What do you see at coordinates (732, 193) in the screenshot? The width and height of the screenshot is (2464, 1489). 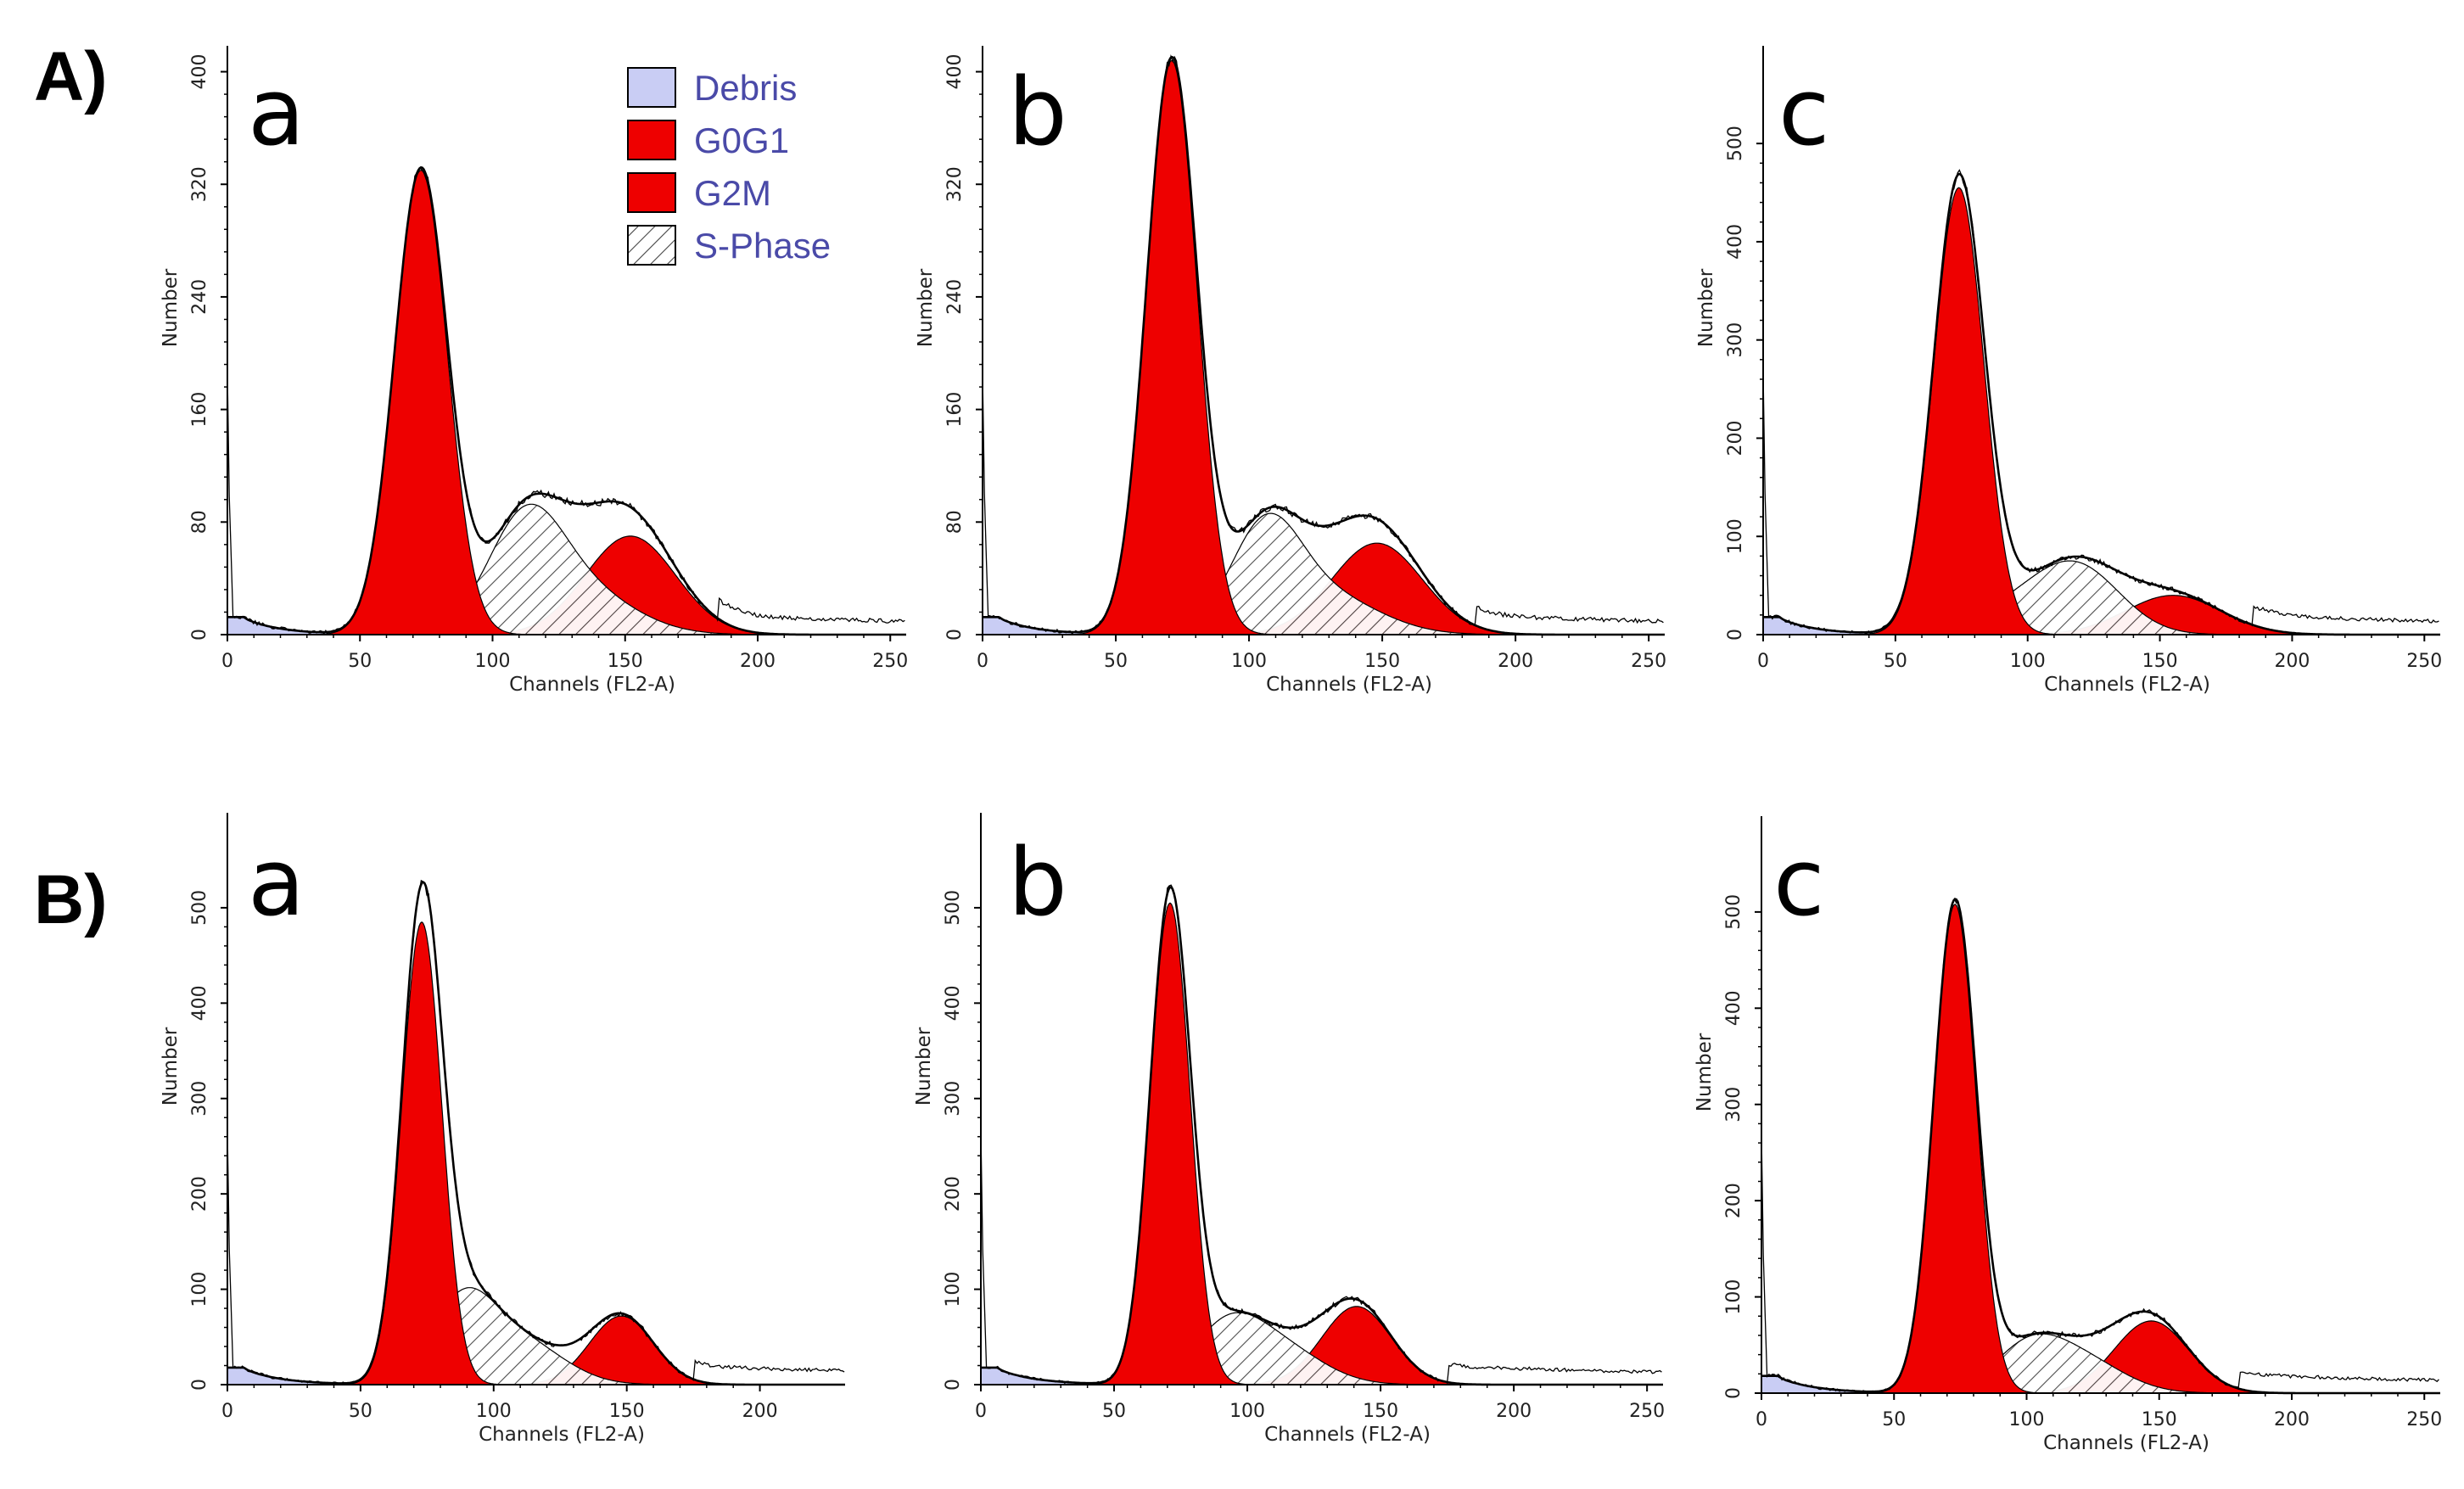 I see `legend-label-g2m: G2M` at bounding box center [732, 193].